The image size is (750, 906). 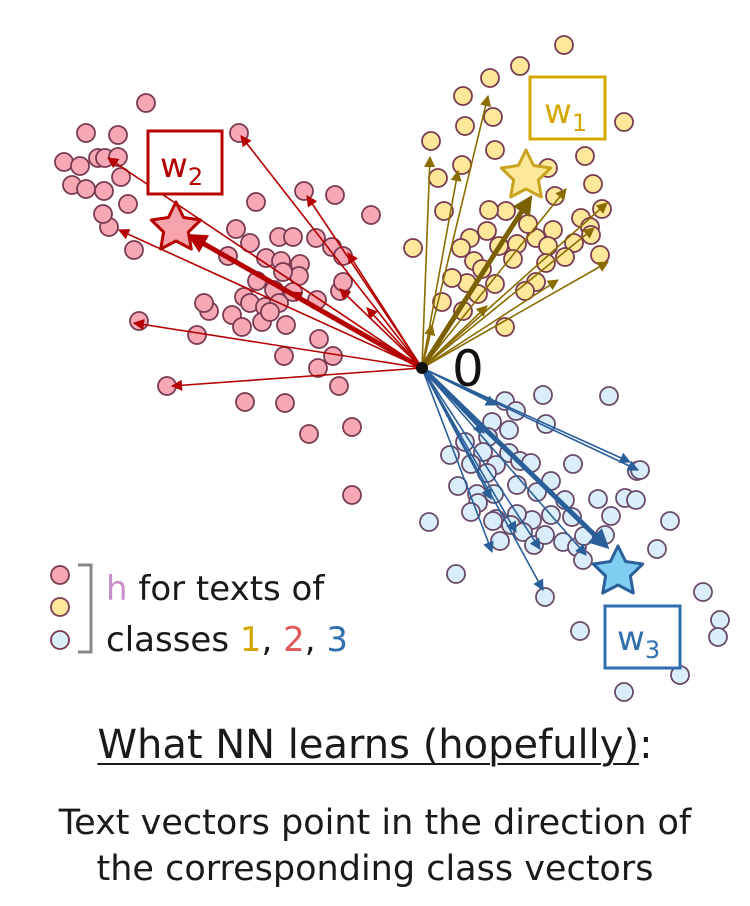 I want to click on class-vector-label-w3: w3, so click(x=642, y=637).